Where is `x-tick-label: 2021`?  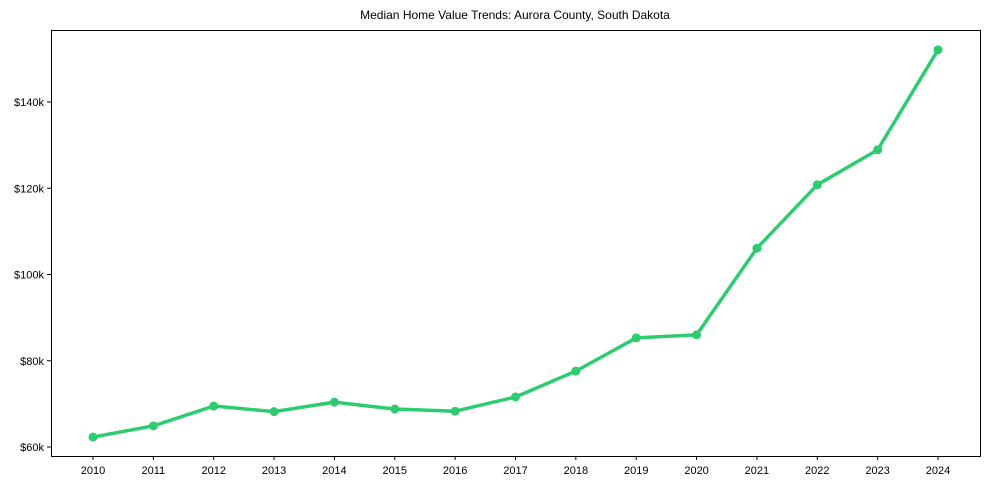 x-tick-label: 2021 is located at coordinates (757, 471).